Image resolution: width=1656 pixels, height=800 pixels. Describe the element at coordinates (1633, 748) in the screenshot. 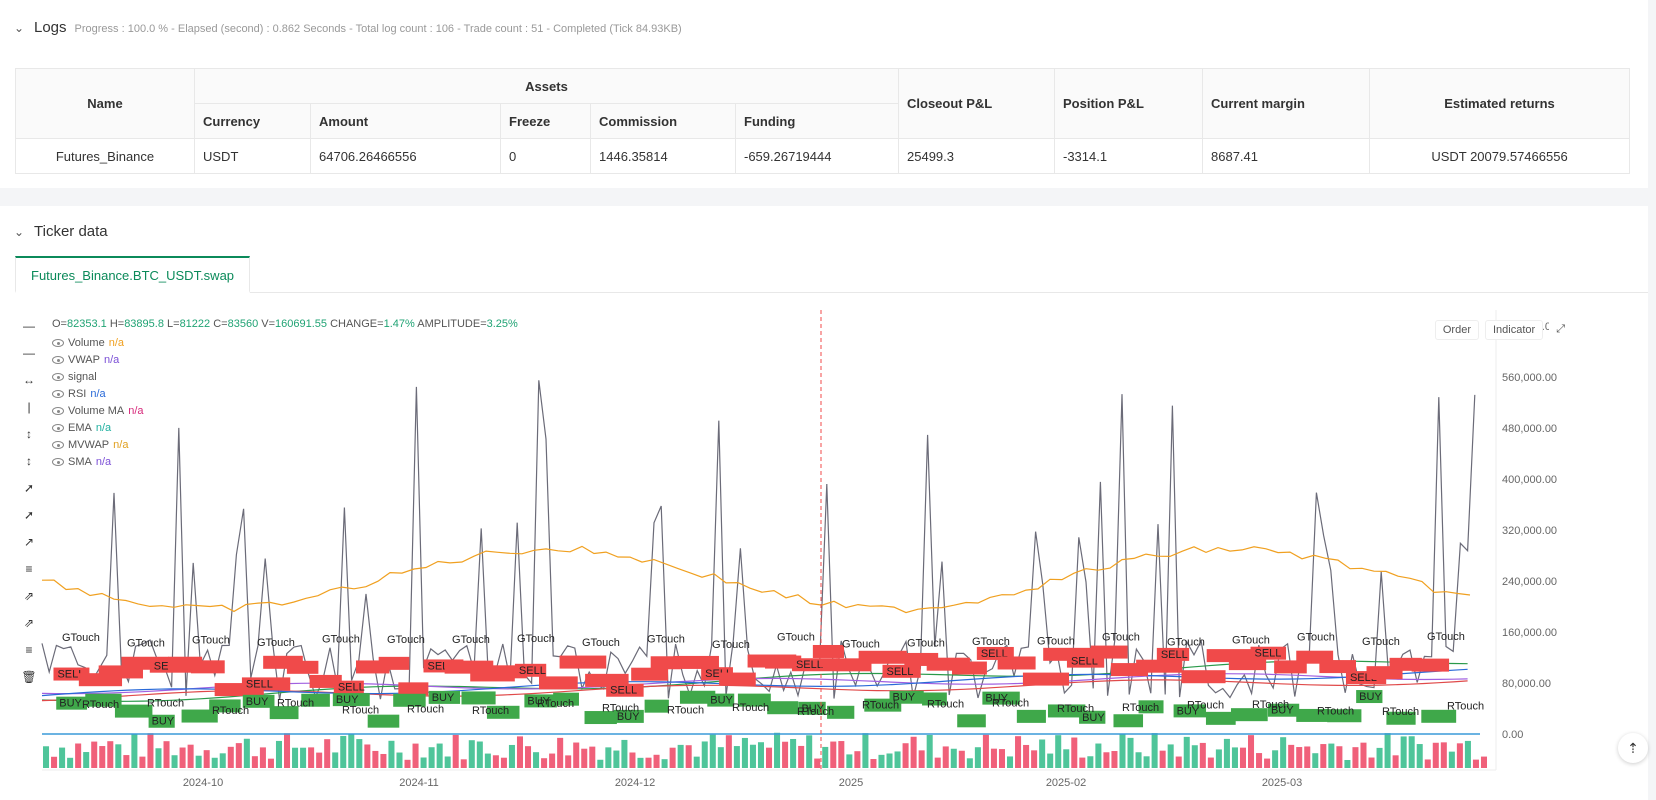

I see `back-to-top-button: ⇡` at that location.